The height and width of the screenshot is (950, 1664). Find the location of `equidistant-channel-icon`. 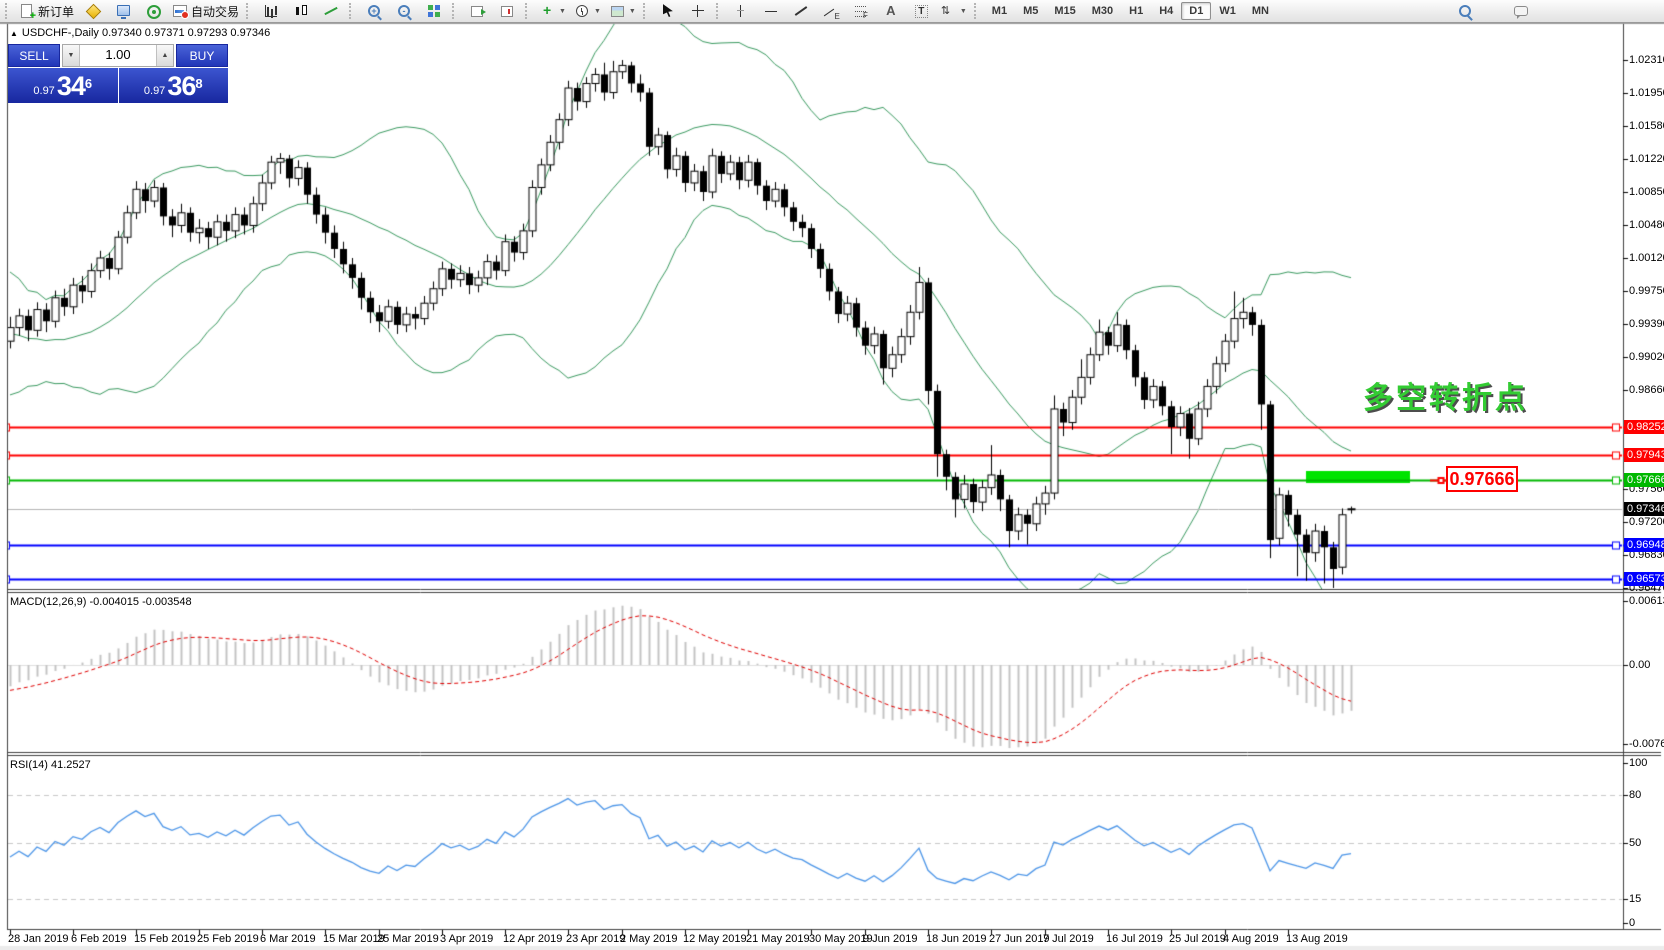

equidistant-channel-icon is located at coordinates (831, 12).